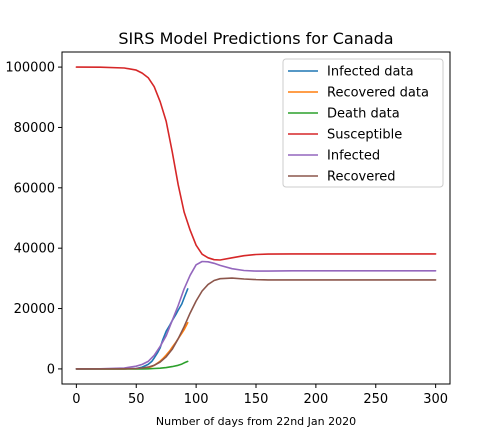  I want to click on x-tick-label-1: 50, so click(136, 399).